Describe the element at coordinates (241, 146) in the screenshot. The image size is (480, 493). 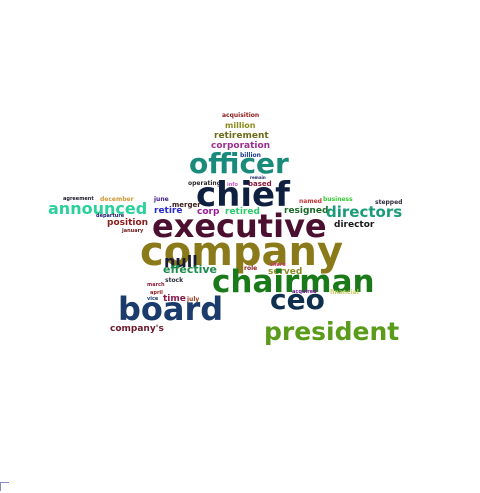
I see `word-corporation: corporation` at that location.